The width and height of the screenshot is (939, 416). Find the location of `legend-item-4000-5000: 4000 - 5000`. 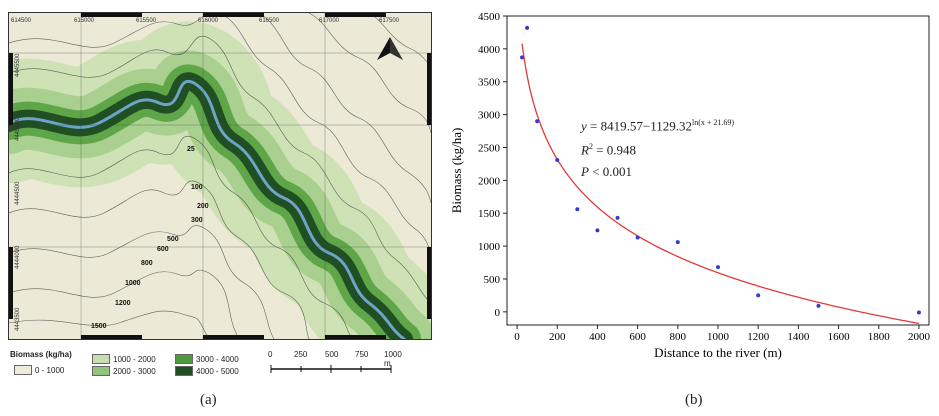

legend-item-4000-5000: 4000 - 5000 is located at coordinates (207, 371).